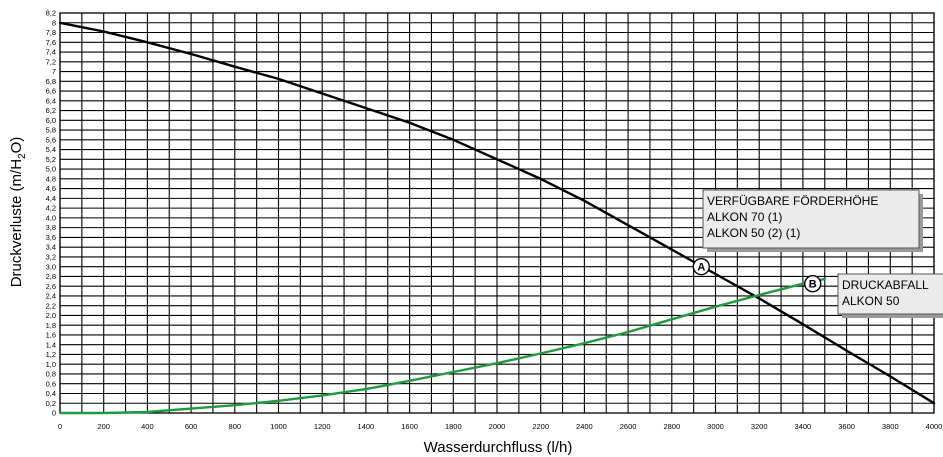 This screenshot has width=943, height=457. What do you see at coordinates (871, 301) in the screenshot?
I see `annotation-line: ALKON 50` at bounding box center [871, 301].